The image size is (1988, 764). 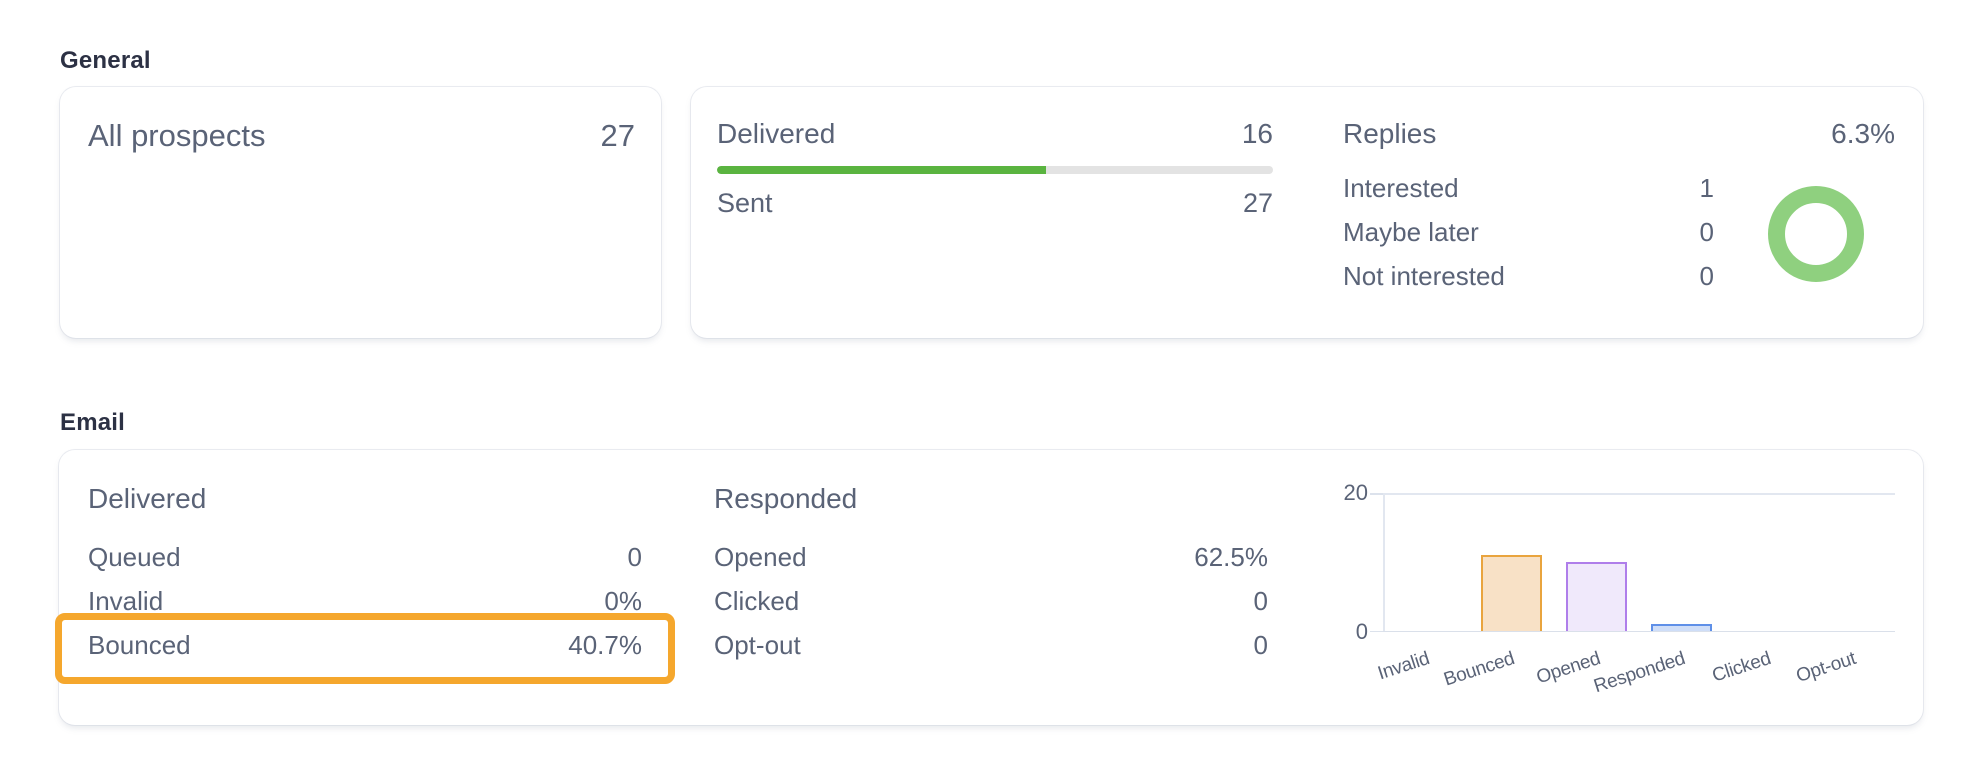 What do you see at coordinates (776, 133) in the screenshot?
I see `delivered-label: Delivered` at bounding box center [776, 133].